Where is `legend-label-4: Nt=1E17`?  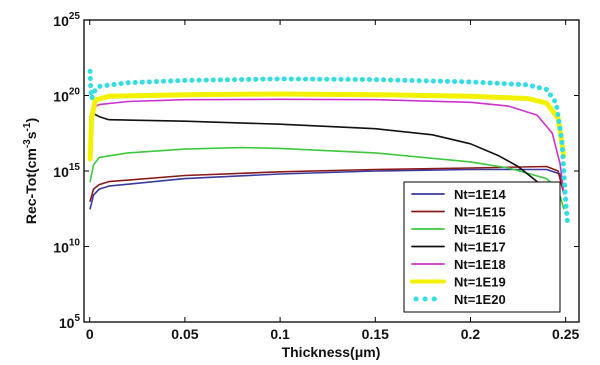 legend-label-4: Nt=1E17 is located at coordinates (480, 247).